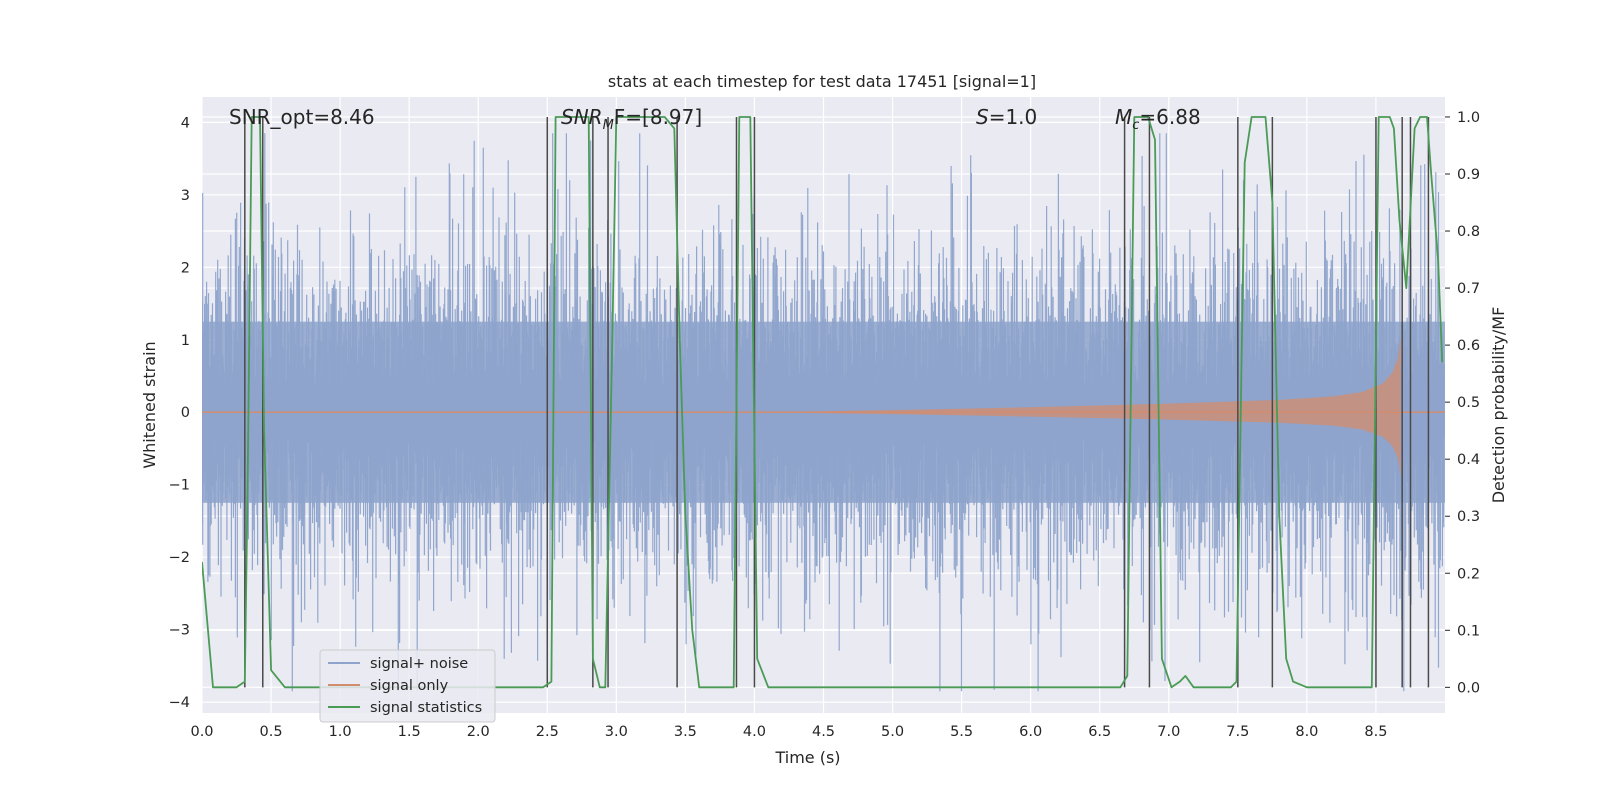 This screenshot has width=1600, height=800. I want to click on y-left-tick-label: −3, so click(179, 631).